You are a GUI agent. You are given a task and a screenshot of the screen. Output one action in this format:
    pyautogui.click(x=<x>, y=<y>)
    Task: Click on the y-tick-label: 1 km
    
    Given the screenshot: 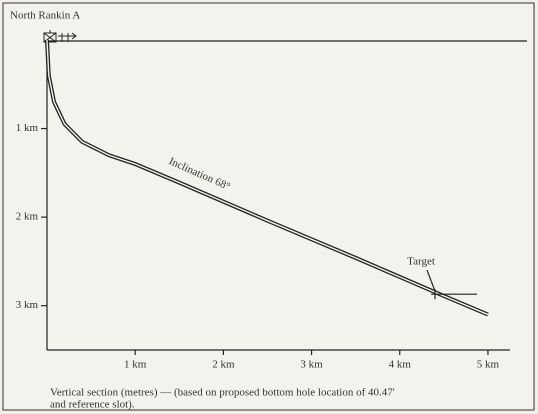 What is the action you would take?
    pyautogui.click(x=27, y=128)
    